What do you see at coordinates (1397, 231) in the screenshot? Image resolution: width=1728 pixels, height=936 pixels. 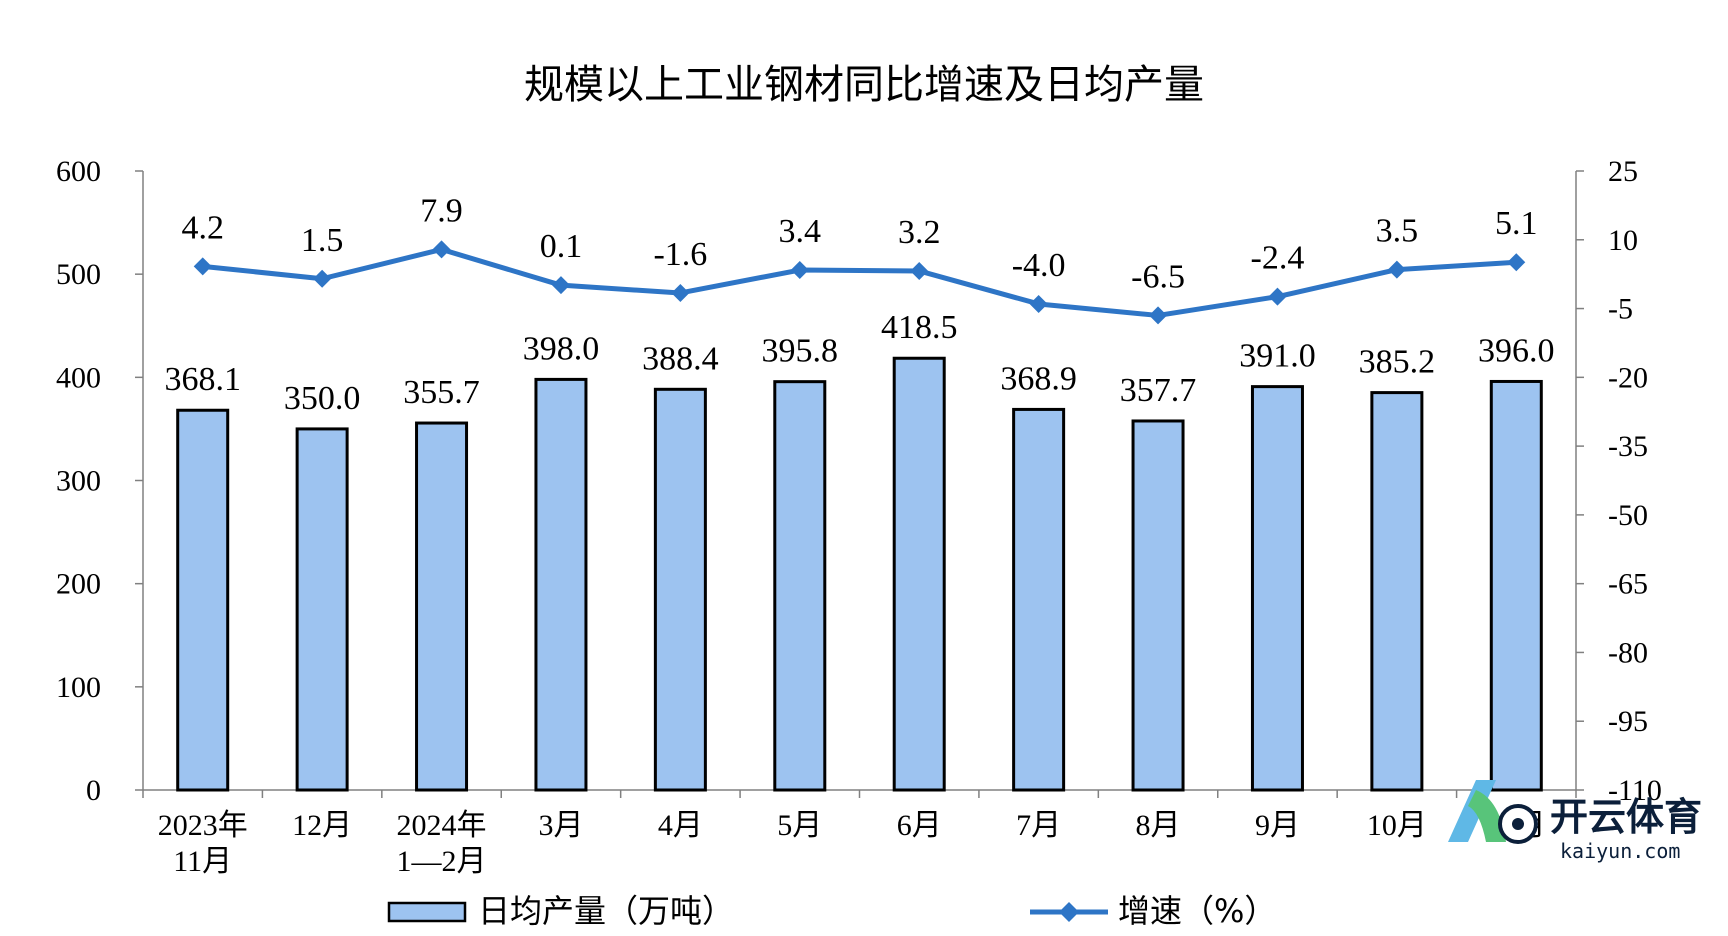 I see `line-value-label: 3.5` at bounding box center [1397, 231].